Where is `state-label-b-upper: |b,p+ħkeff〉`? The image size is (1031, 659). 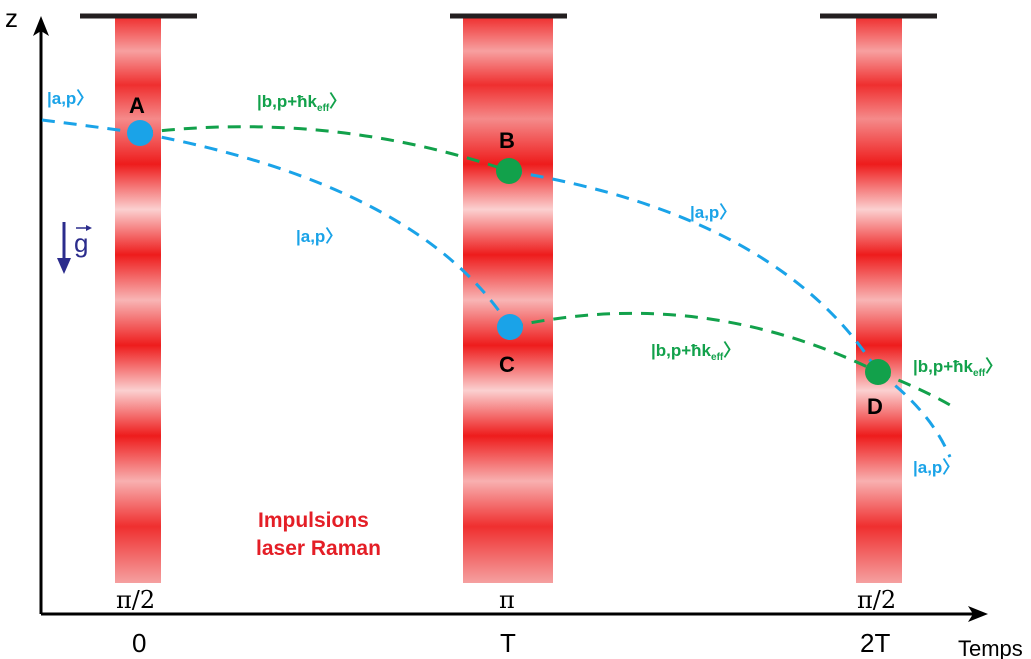
state-label-b-upper: |b,p+ħkeff〉 is located at coordinates (301, 102).